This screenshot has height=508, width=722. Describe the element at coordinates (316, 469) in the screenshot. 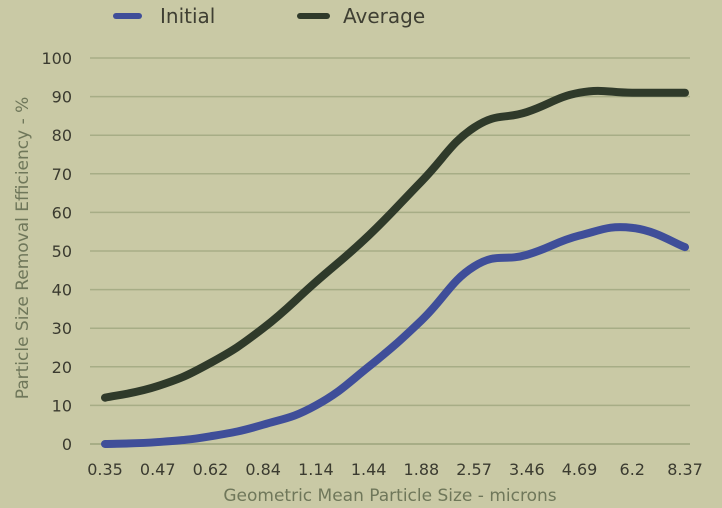

I see `x-tick-label-4: 1.14` at that location.